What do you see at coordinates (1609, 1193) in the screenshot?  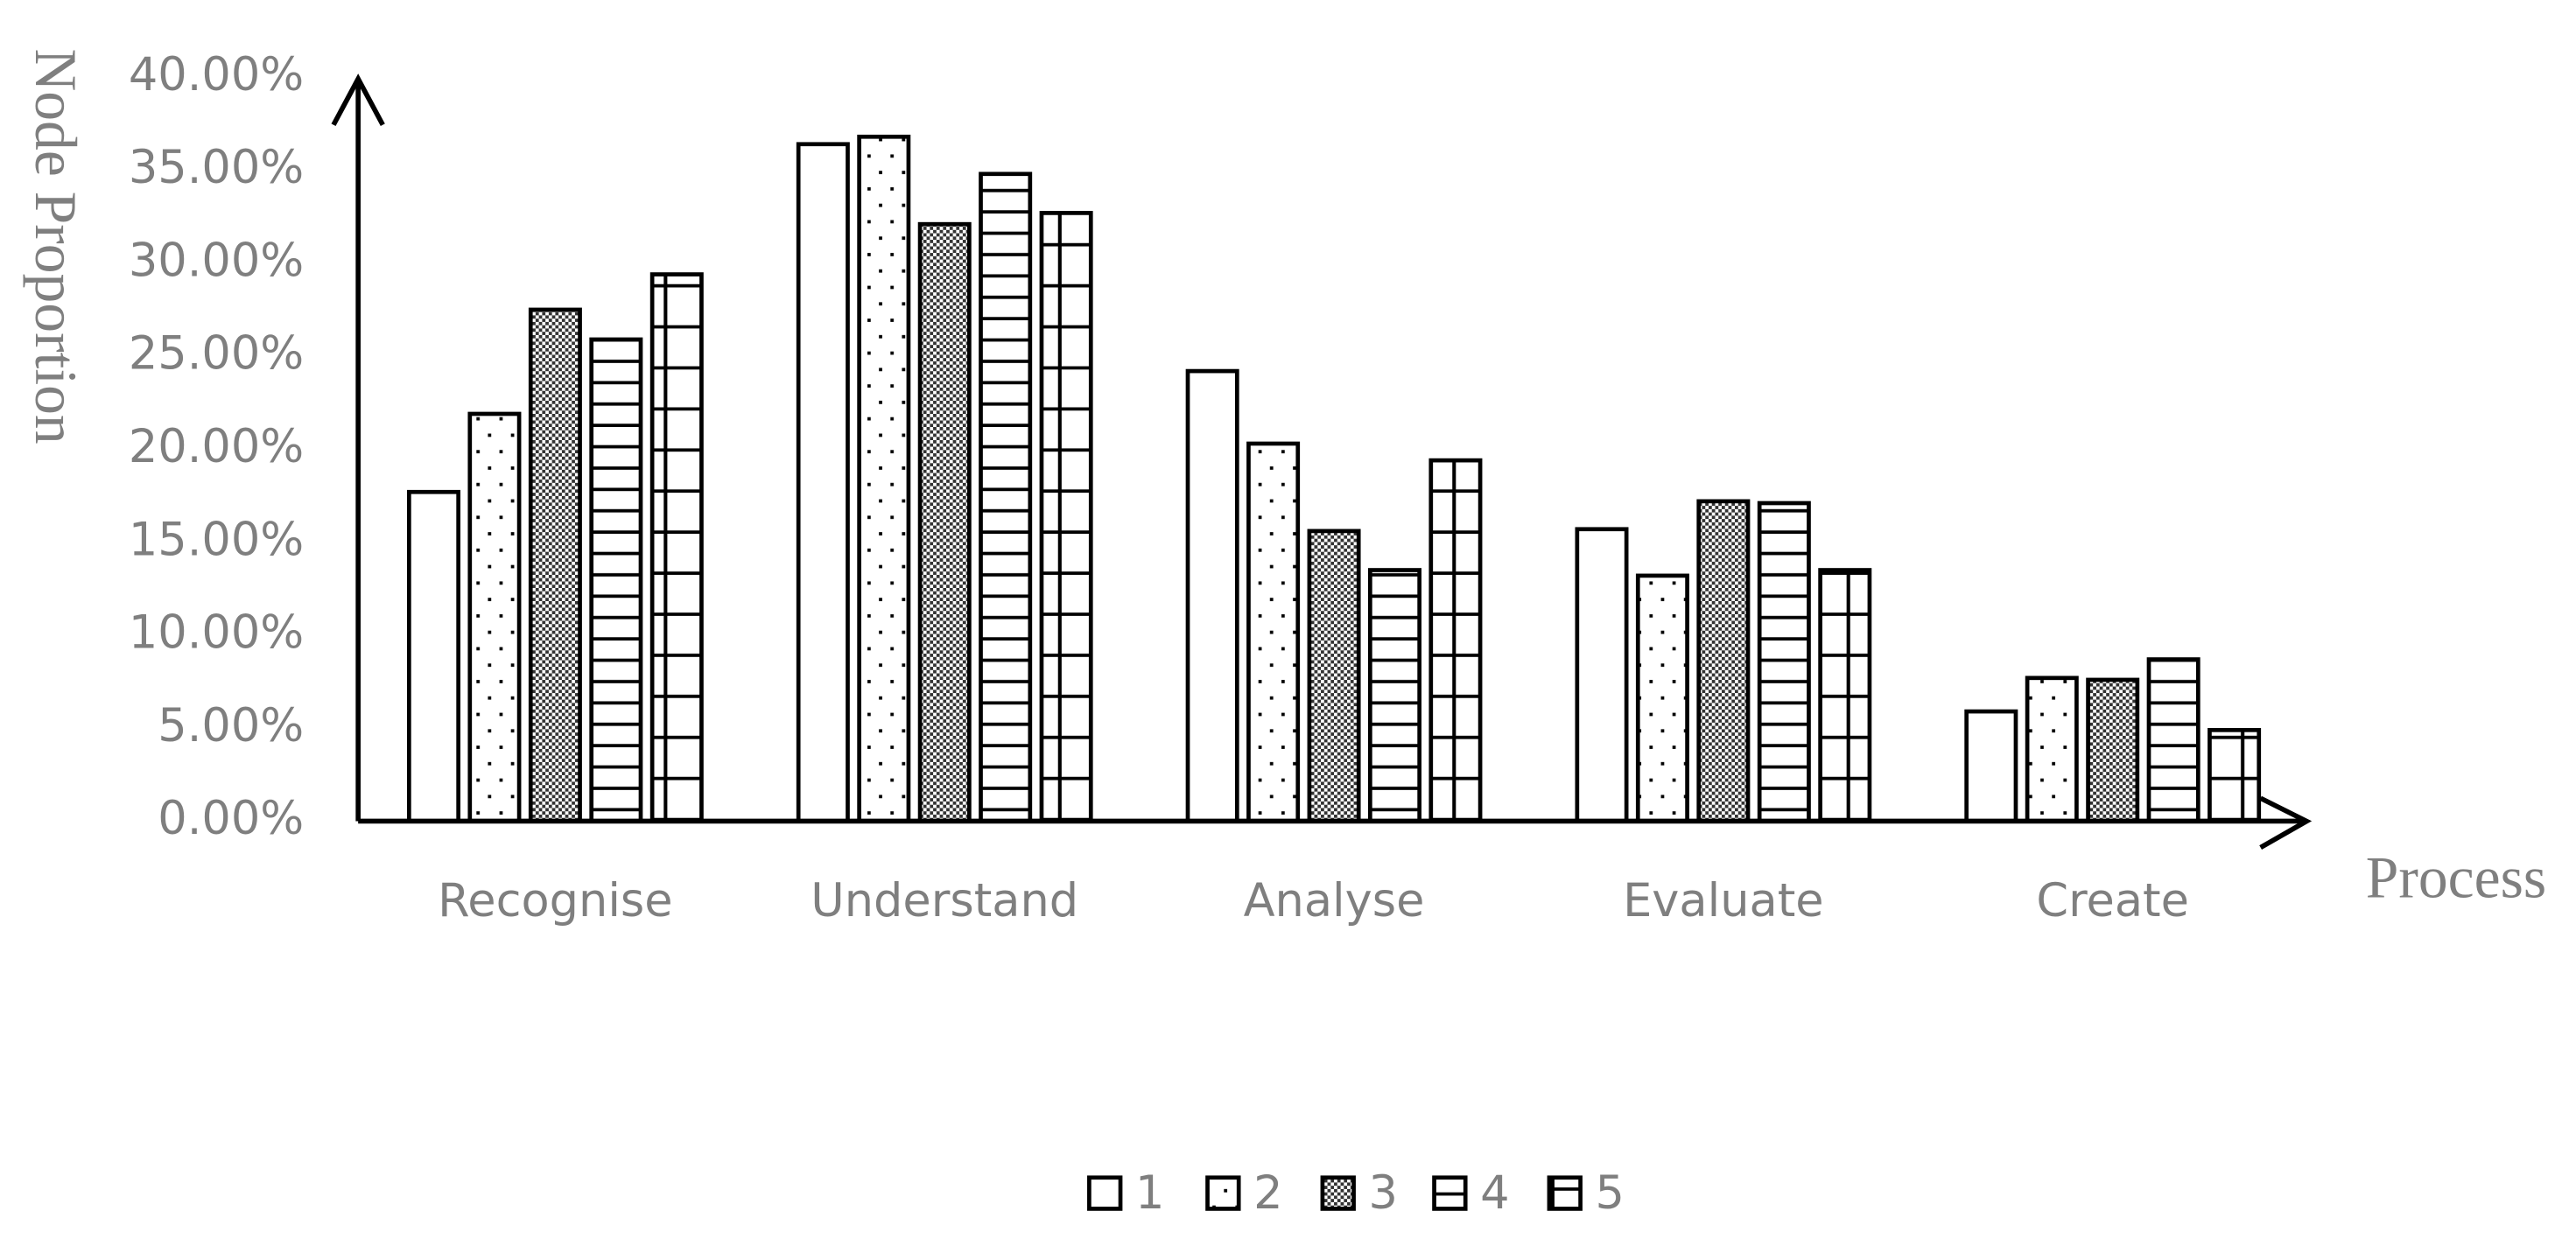 I see `legend-label: 5` at bounding box center [1609, 1193].